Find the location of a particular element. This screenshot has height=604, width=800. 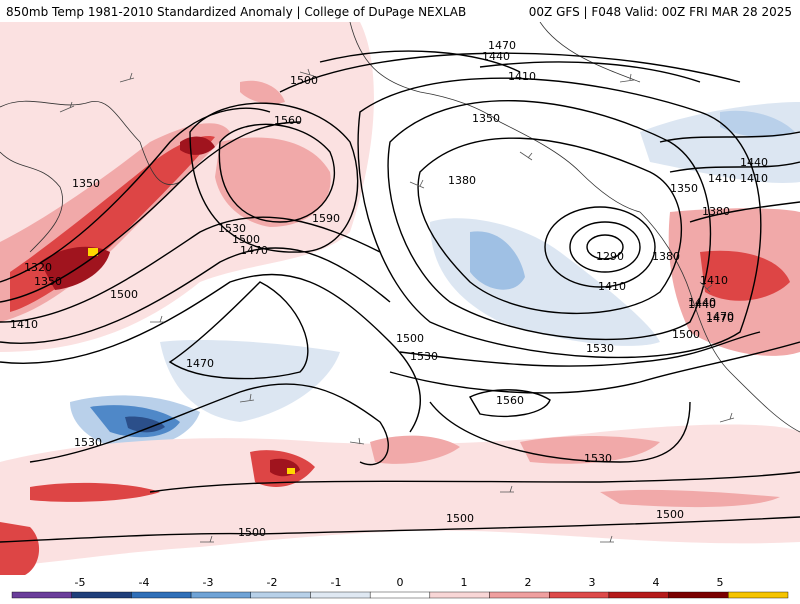

colorbar-tick-label: -3 is located at coordinates (208, 582).